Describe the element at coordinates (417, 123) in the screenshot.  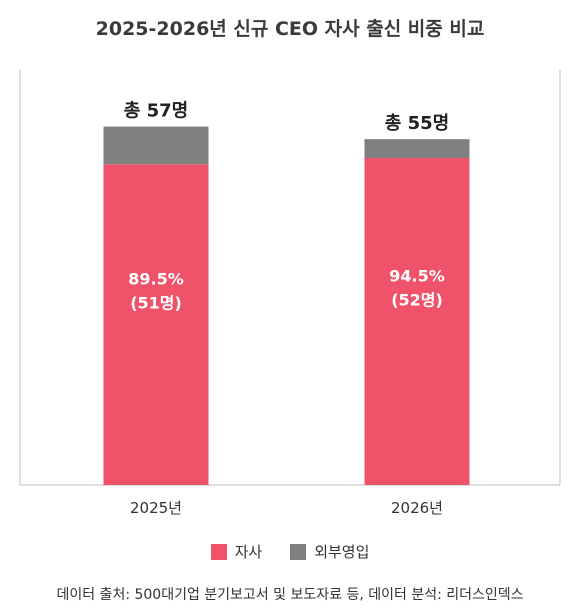
I see `total-label-2: 총 55명` at that location.